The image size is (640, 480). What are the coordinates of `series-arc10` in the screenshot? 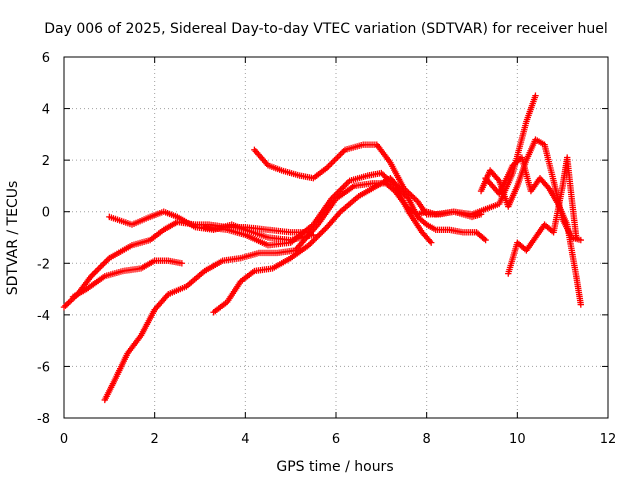 It's located at (542, 215).